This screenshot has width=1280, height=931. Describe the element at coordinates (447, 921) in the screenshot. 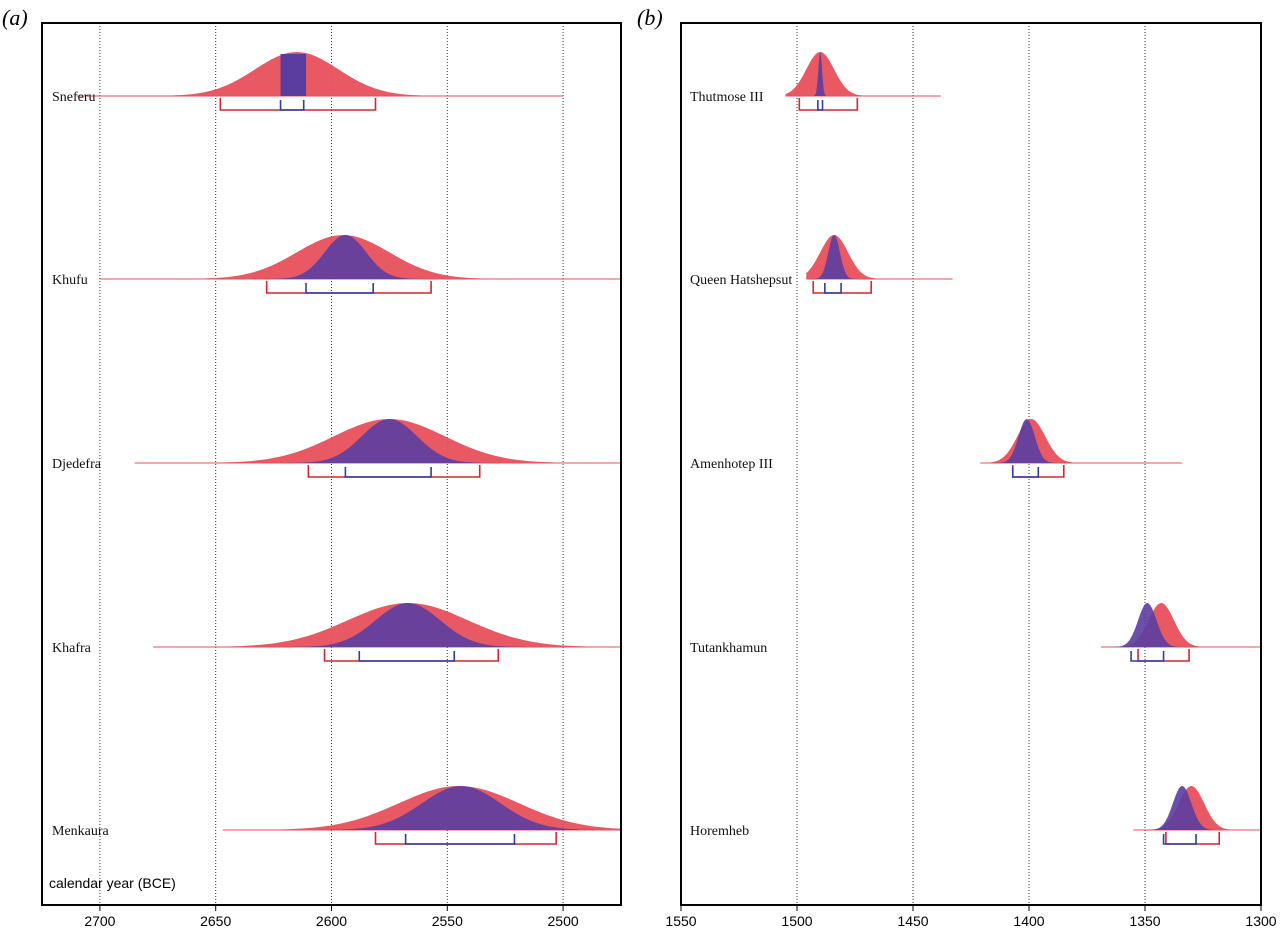

I see `x-tick-label-2550: 2550` at that location.